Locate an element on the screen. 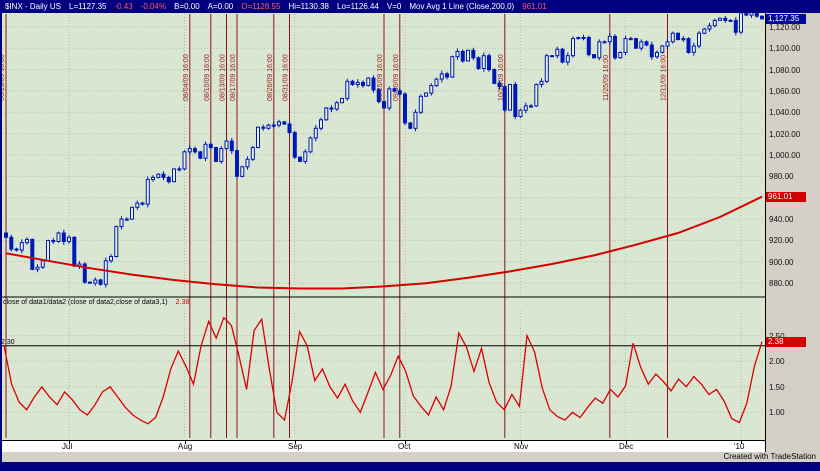  axis-label: 1,080.00 is located at coordinates (785, 70).